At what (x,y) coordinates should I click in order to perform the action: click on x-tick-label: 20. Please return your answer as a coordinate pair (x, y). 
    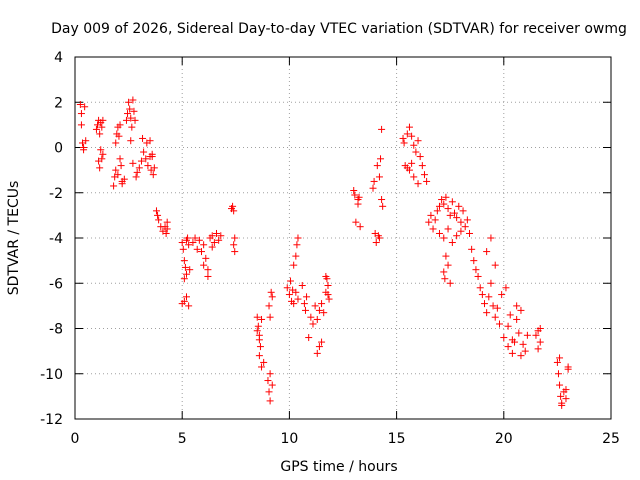
    Looking at the image, I should click on (504, 439).